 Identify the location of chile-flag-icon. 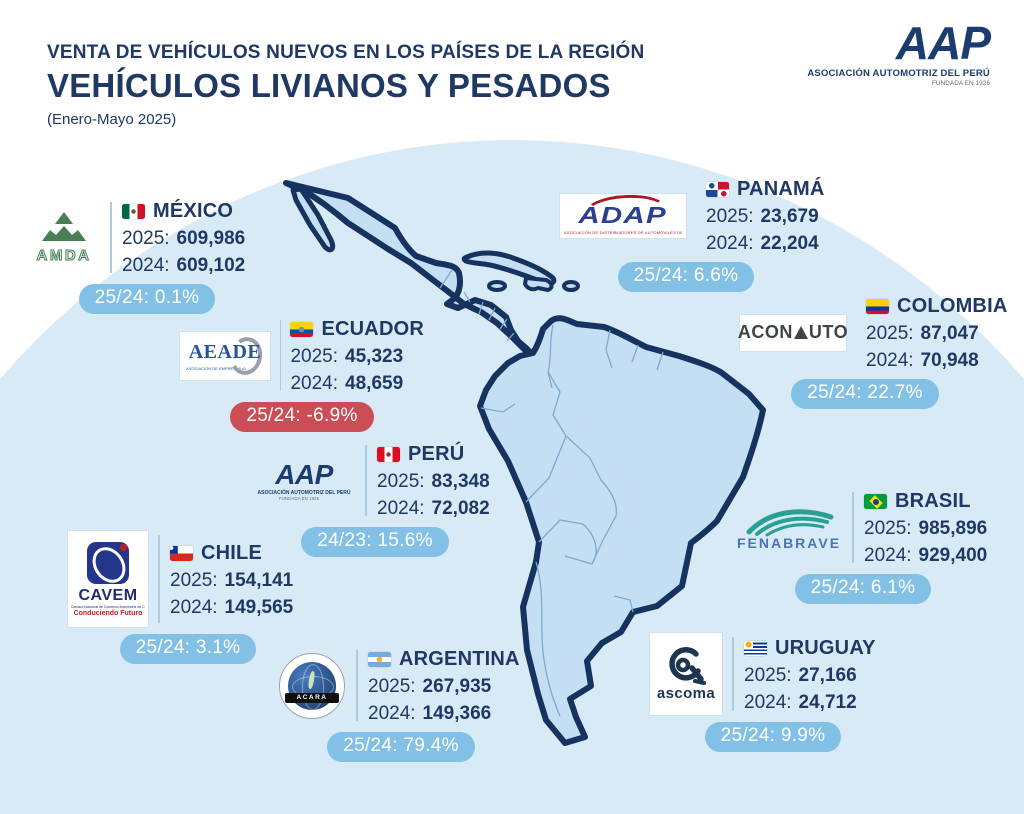
(181, 553).